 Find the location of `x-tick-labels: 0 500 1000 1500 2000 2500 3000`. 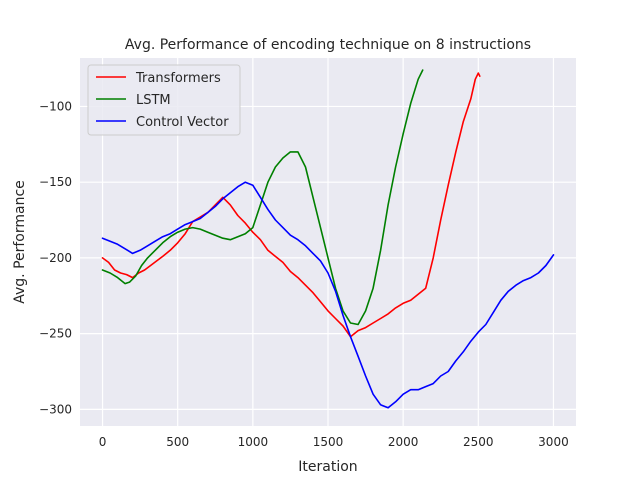

x-tick-labels: 0 500 1000 1500 2000 2500 3000 is located at coordinates (334, 442).